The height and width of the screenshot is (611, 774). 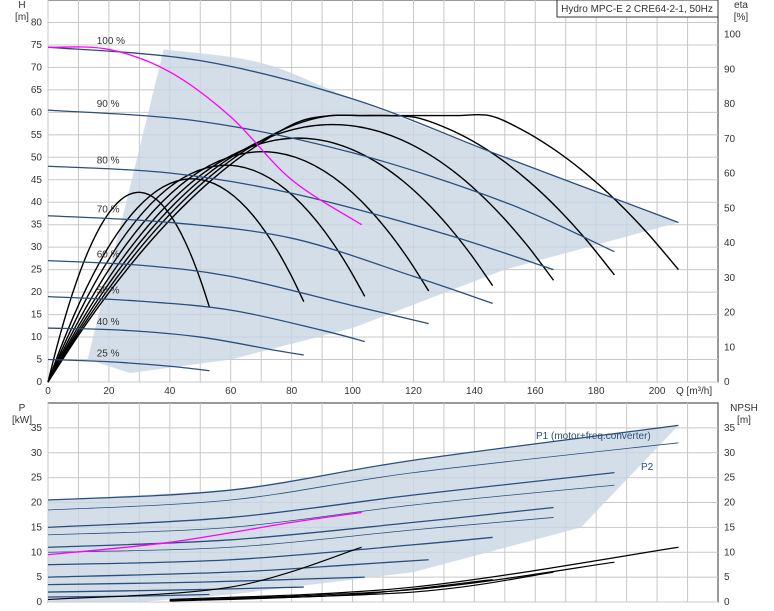 I want to click on speed-curve-label: 40 %, so click(x=108, y=322).